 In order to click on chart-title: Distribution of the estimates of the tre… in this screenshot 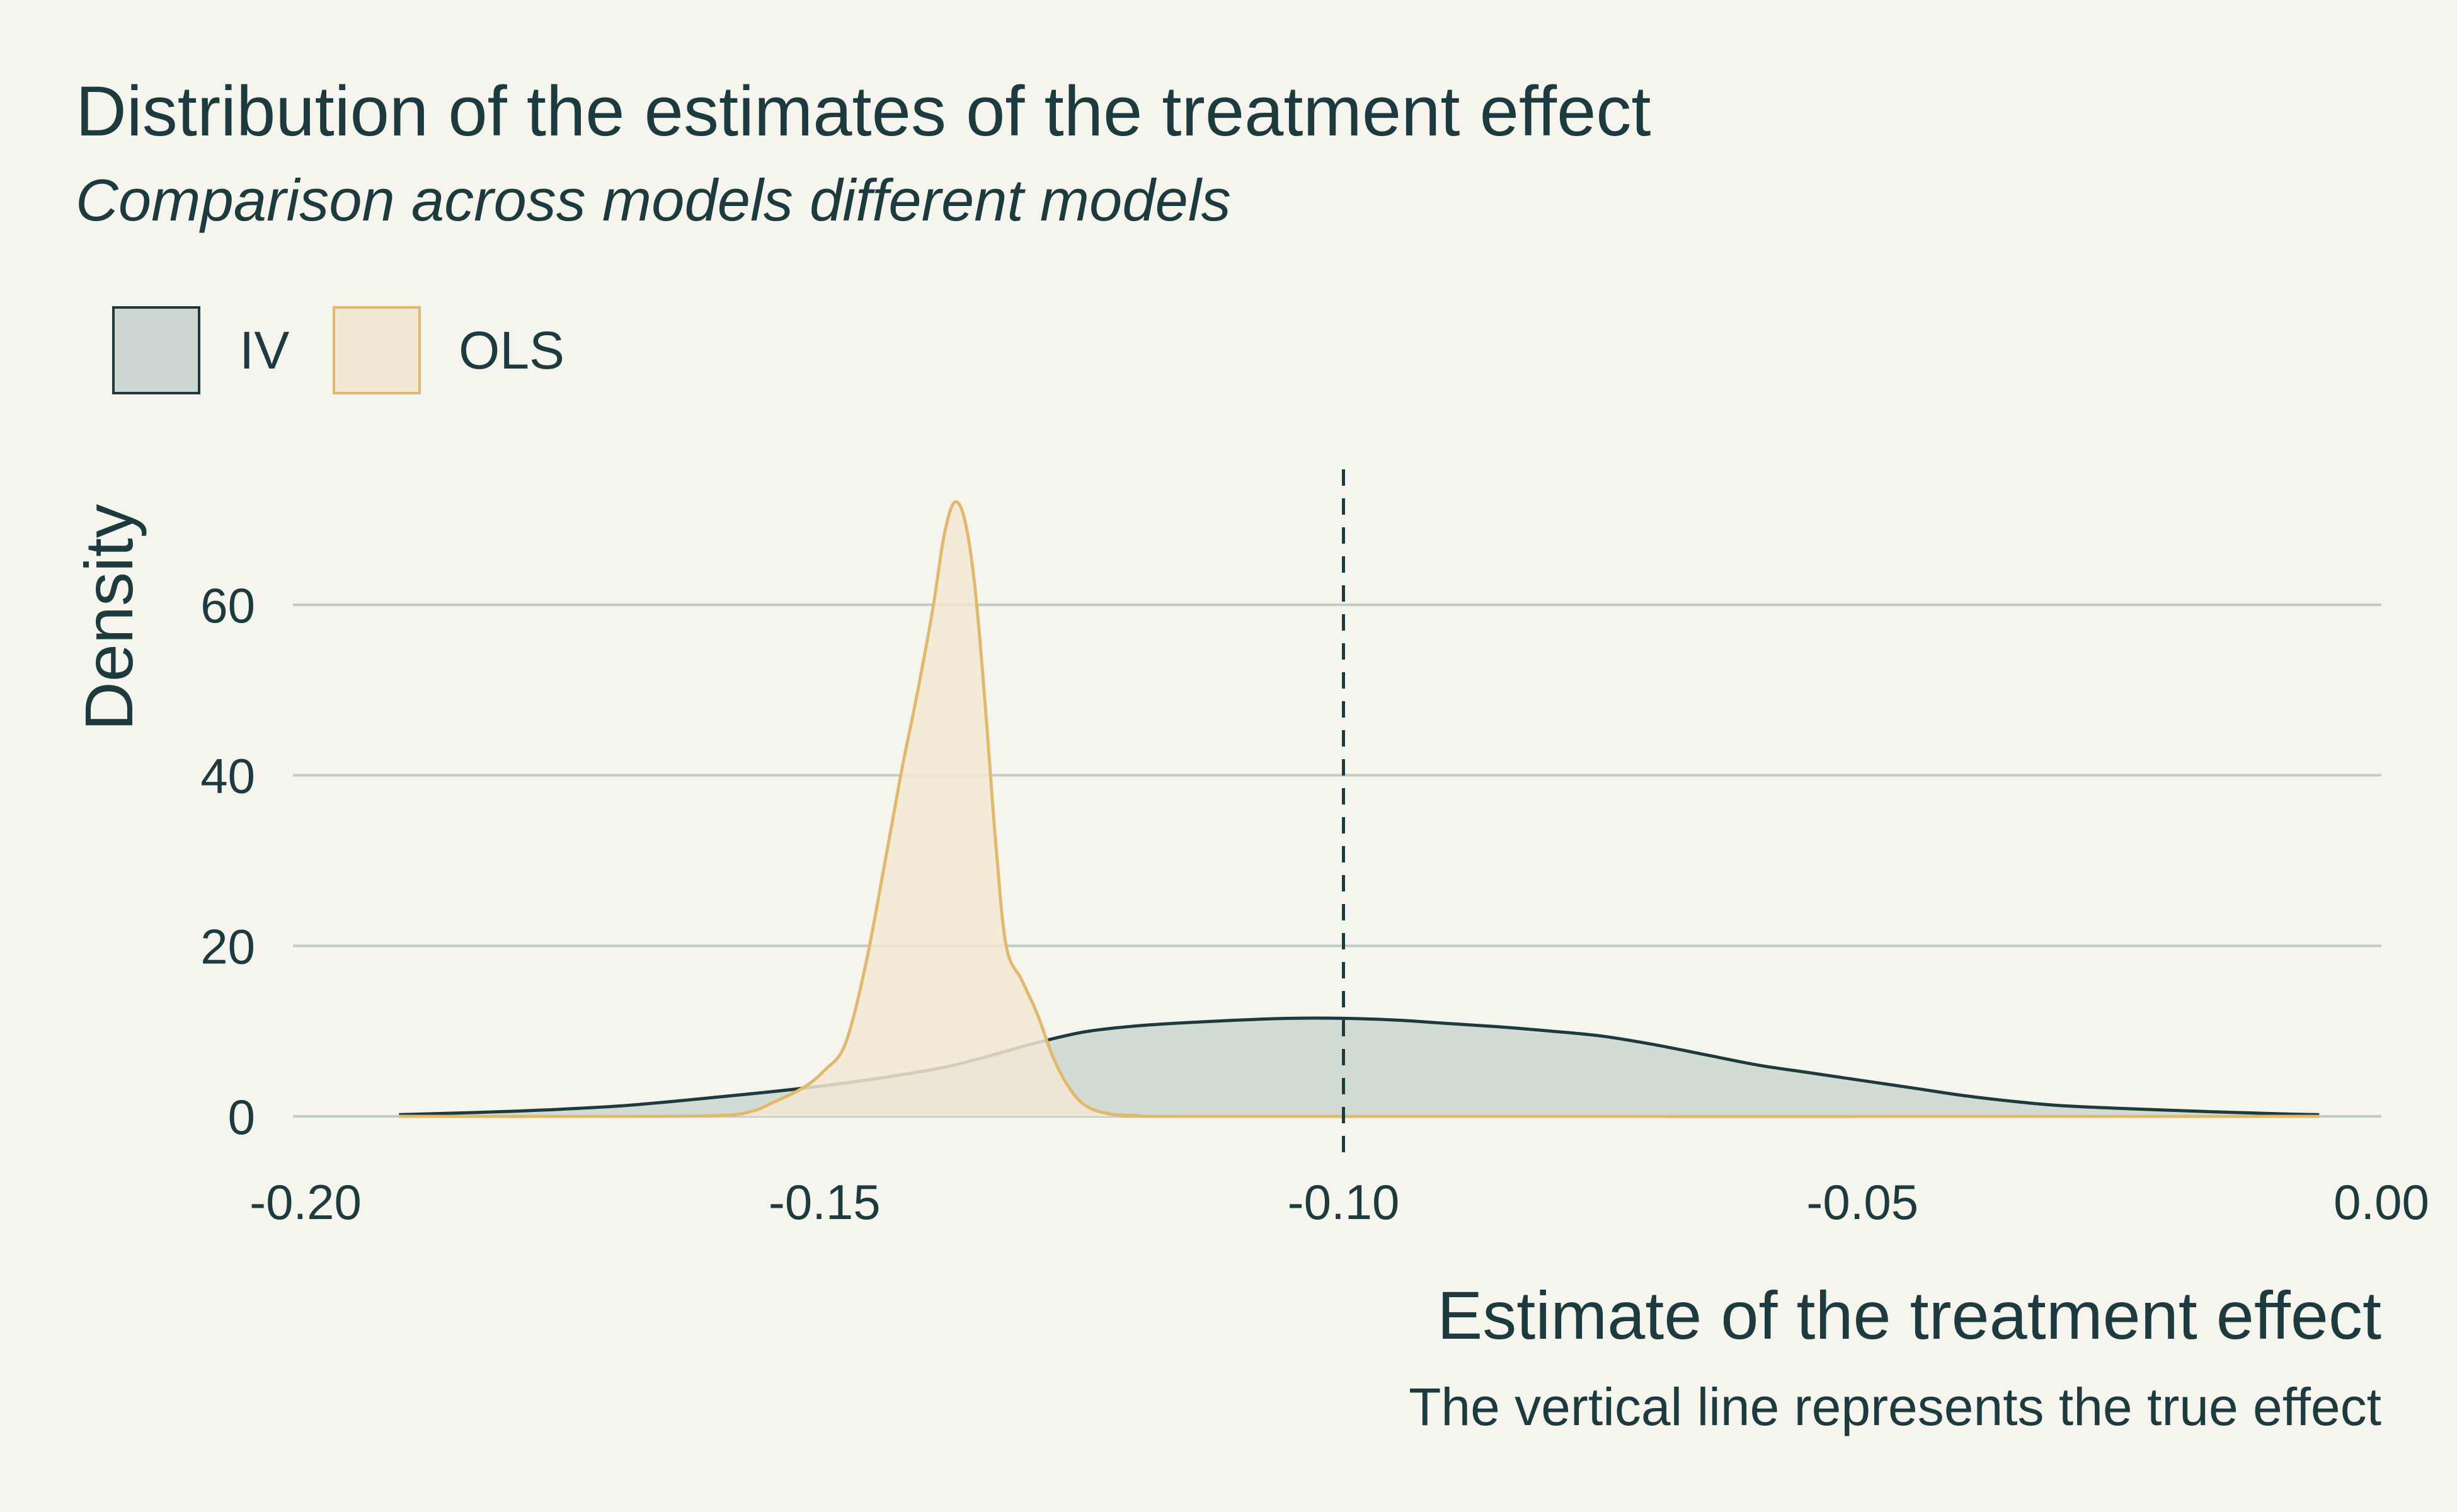, I will do `click(863, 111)`.